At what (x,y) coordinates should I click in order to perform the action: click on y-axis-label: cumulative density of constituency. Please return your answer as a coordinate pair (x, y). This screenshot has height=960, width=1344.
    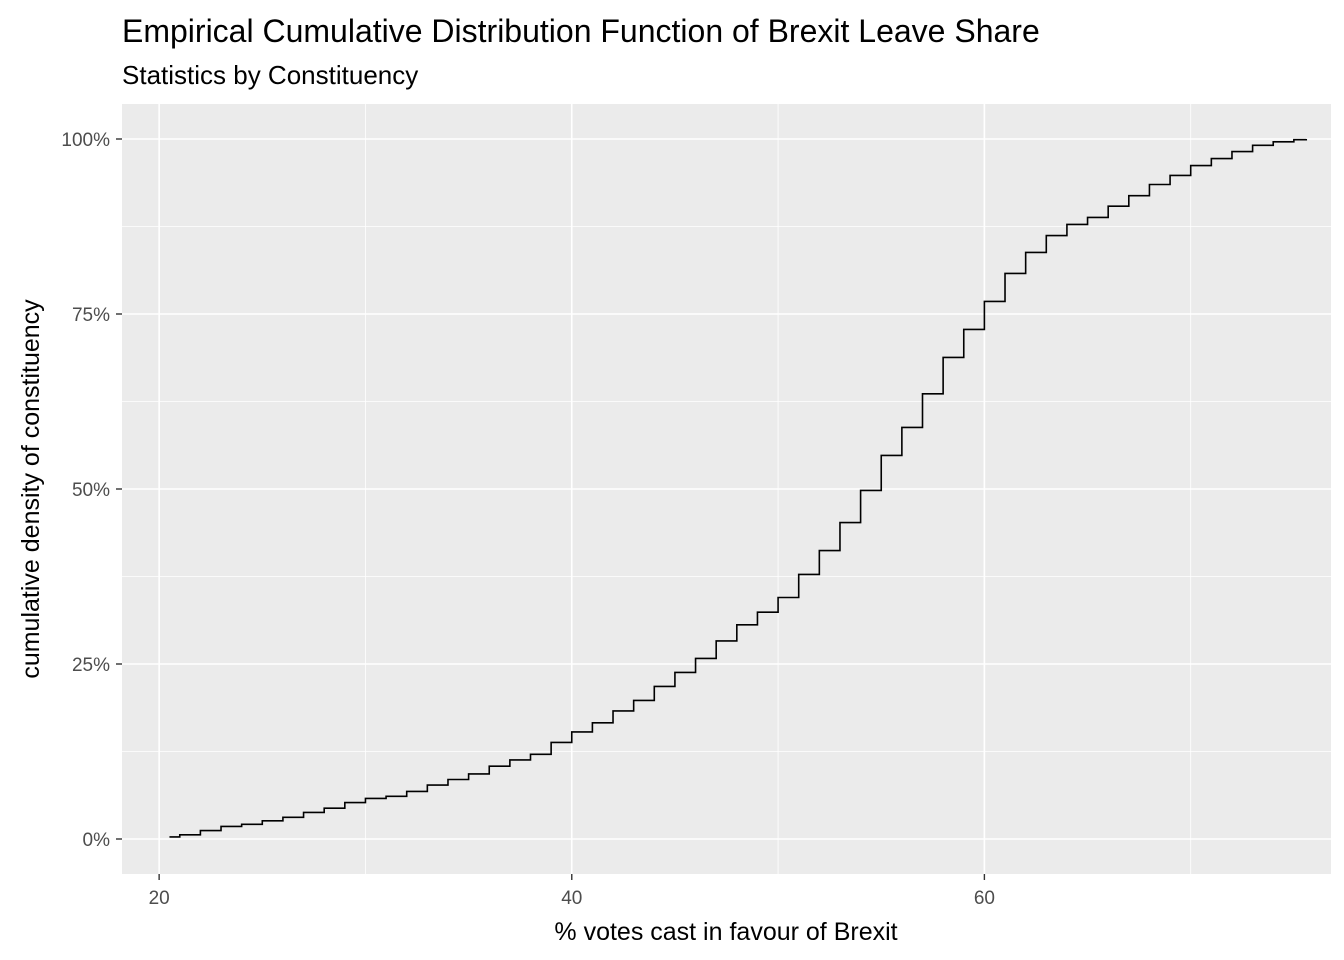
    Looking at the image, I should click on (31, 489).